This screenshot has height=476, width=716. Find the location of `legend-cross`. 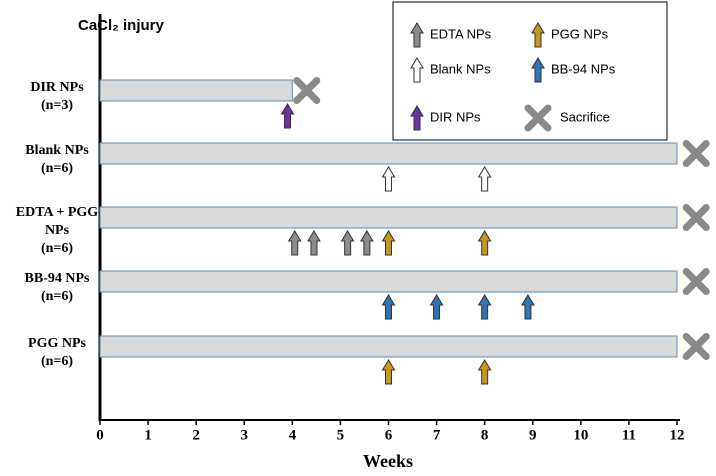

legend-cross is located at coordinates (538, 118).